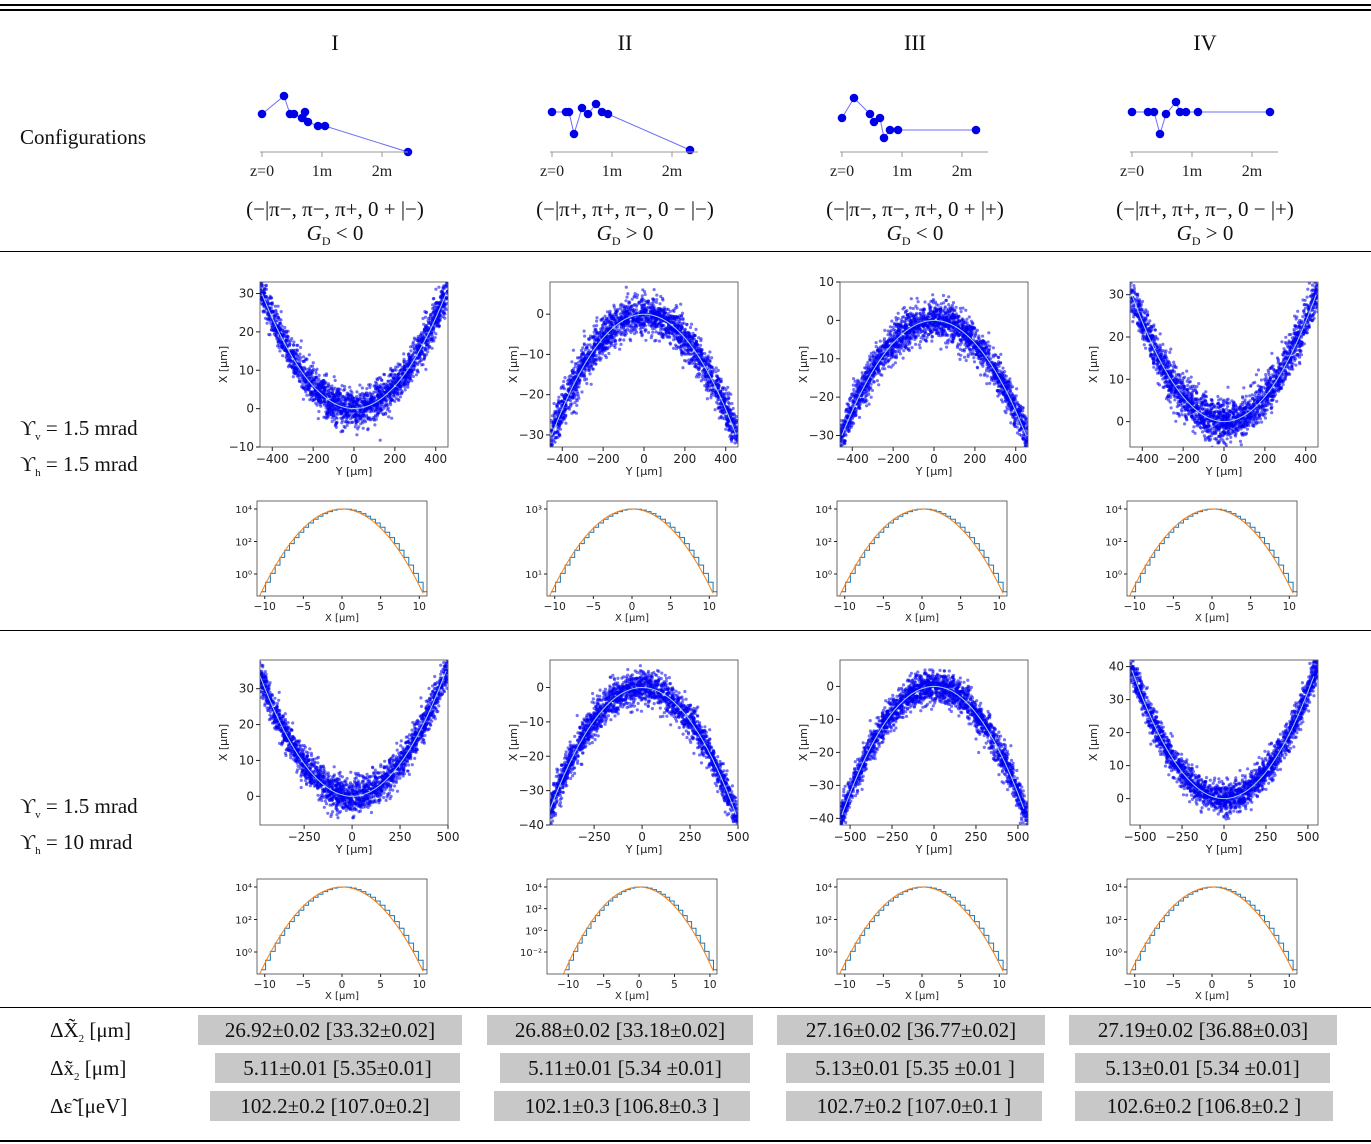 Image resolution: width=1371 pixels, height=1144 pixels. What do you see at coordinates (531, 354) in the screenshot?
I see `y-tick-label-1: −10` at bounding box center [531, 354].